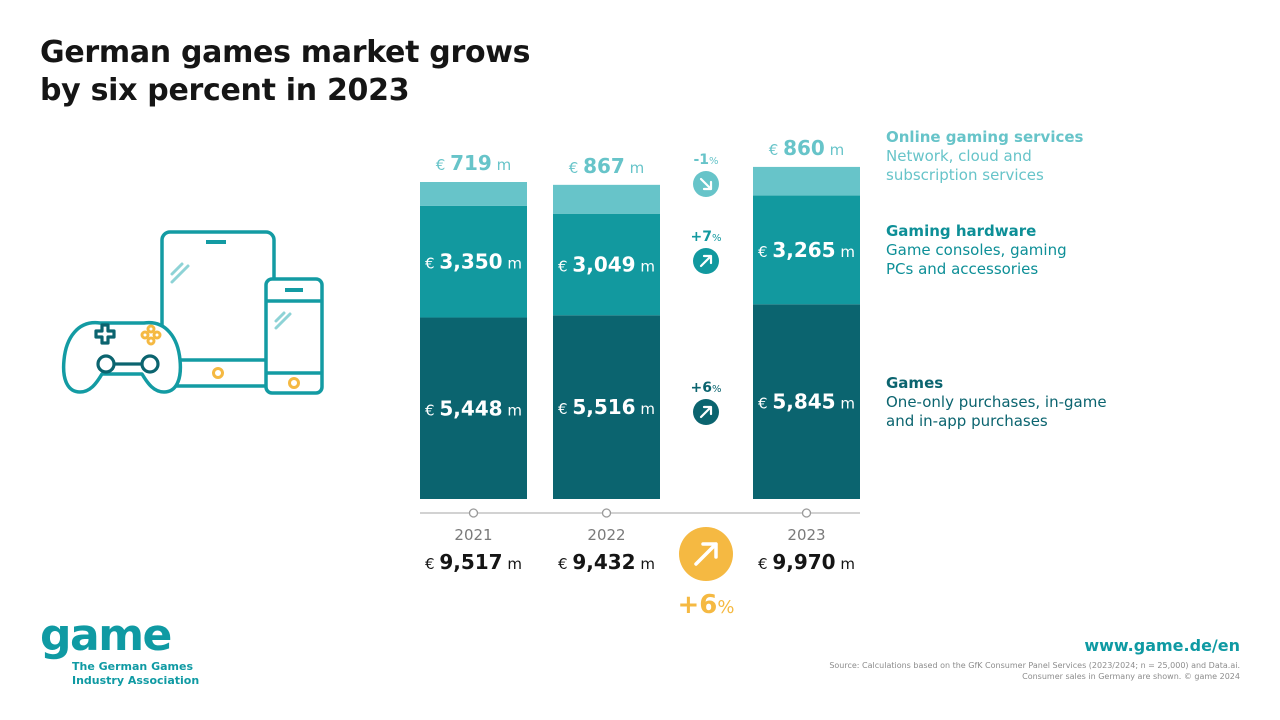 The image size is (1280, 720). What do you see at coordinates (606, 513) in the screenshot?
I see `axis-tick-2022` at bounding box center [606, 513].